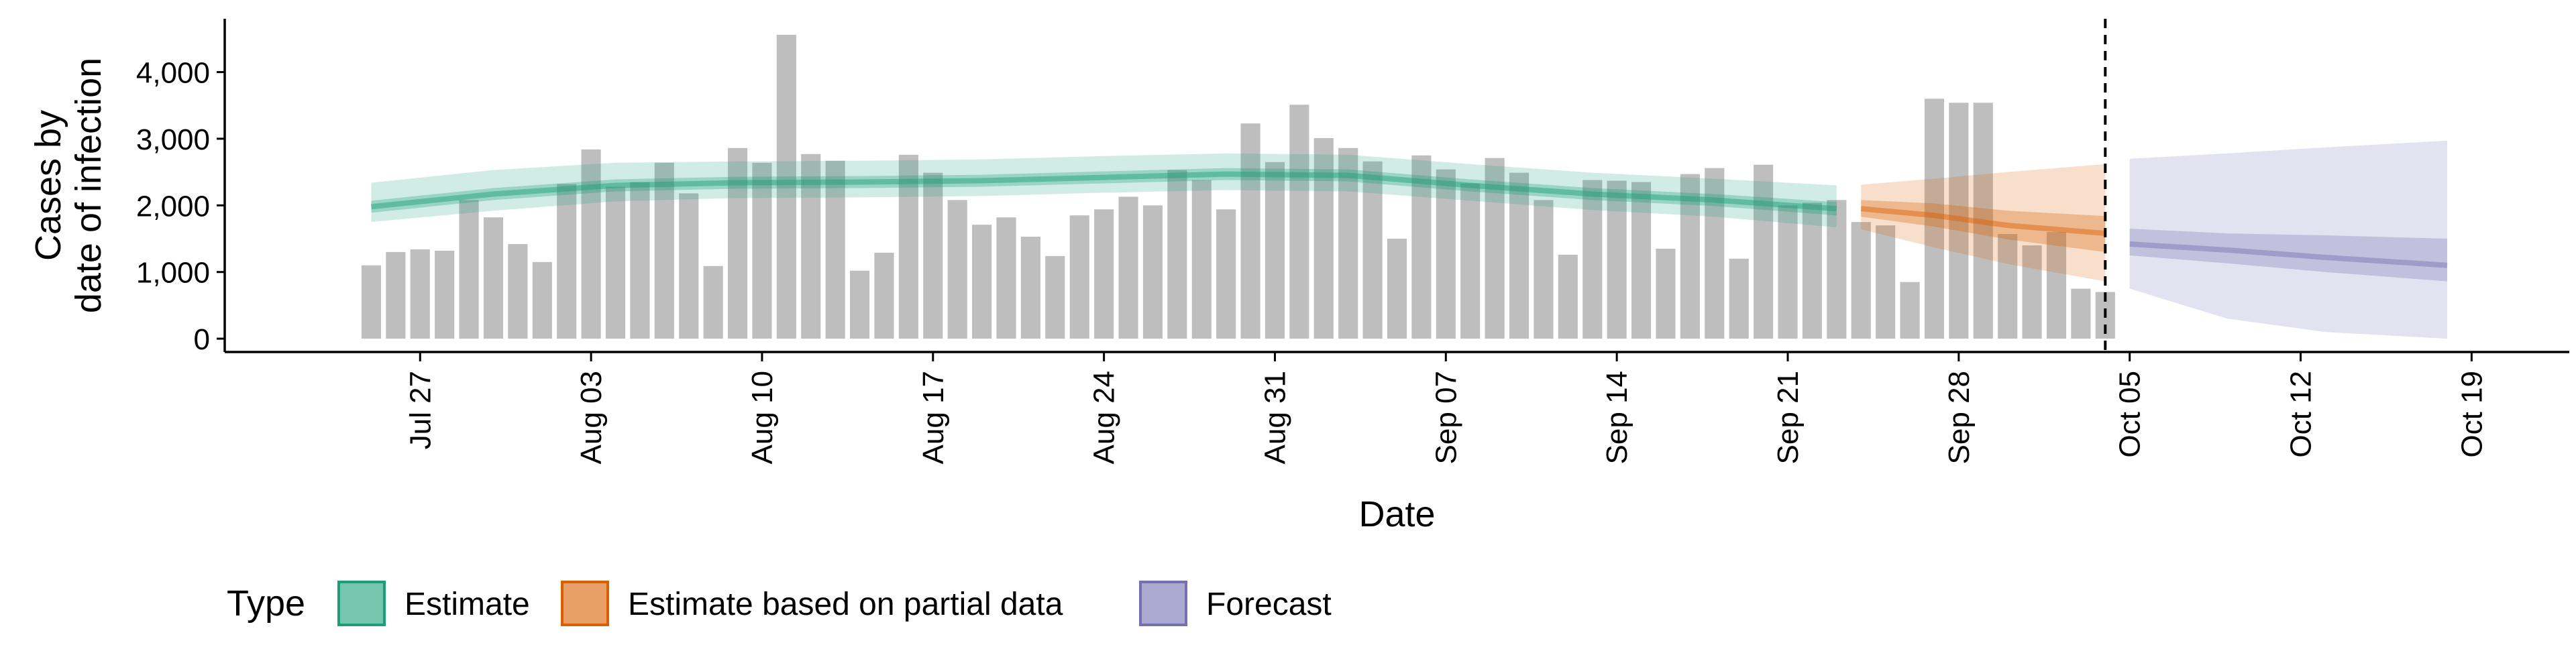  Describe the element at coordinates (2301, 414) in the screenshot. I see `x-tick-label: Oct 12` at that location.